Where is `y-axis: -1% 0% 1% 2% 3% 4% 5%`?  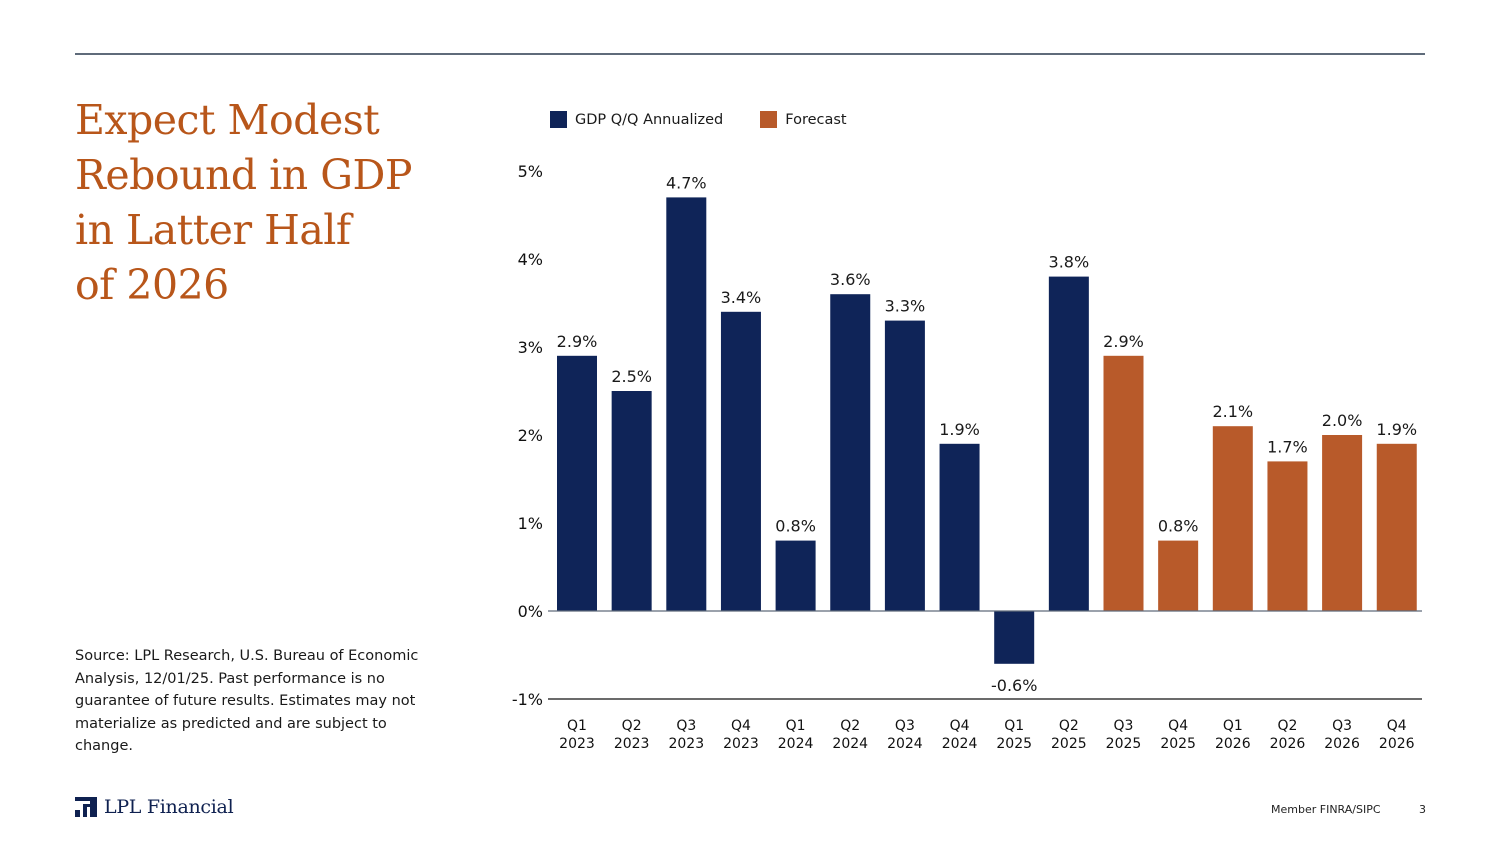
y-axis: -1% 0% 1% 2% 3% 4% 5% is located at coordinates (527, 435).